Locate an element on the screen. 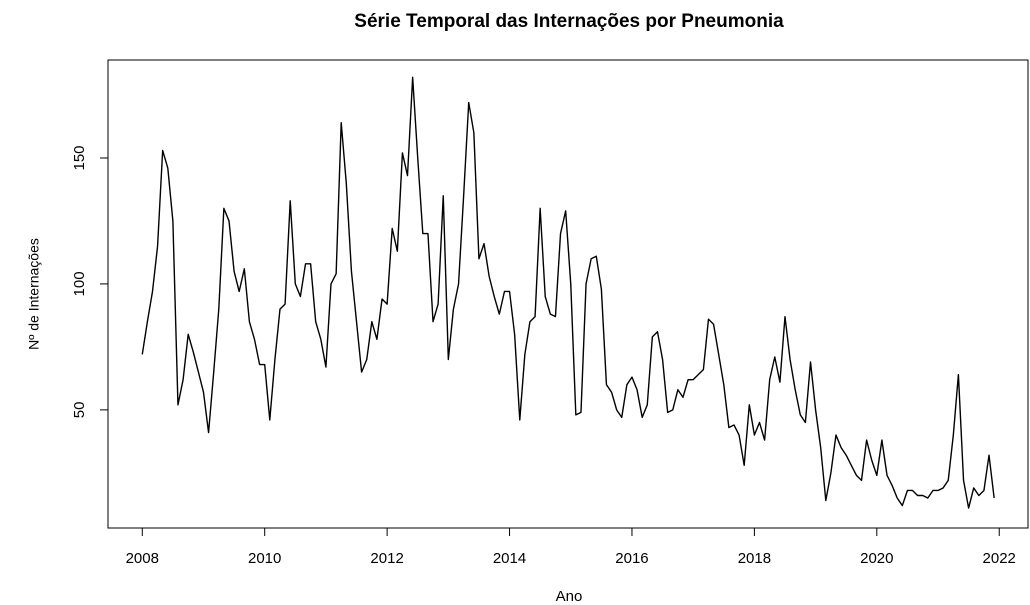 This screenshot has width=1030, height=605. x-tick-label: 2020 is located at coordinates (876, 558).